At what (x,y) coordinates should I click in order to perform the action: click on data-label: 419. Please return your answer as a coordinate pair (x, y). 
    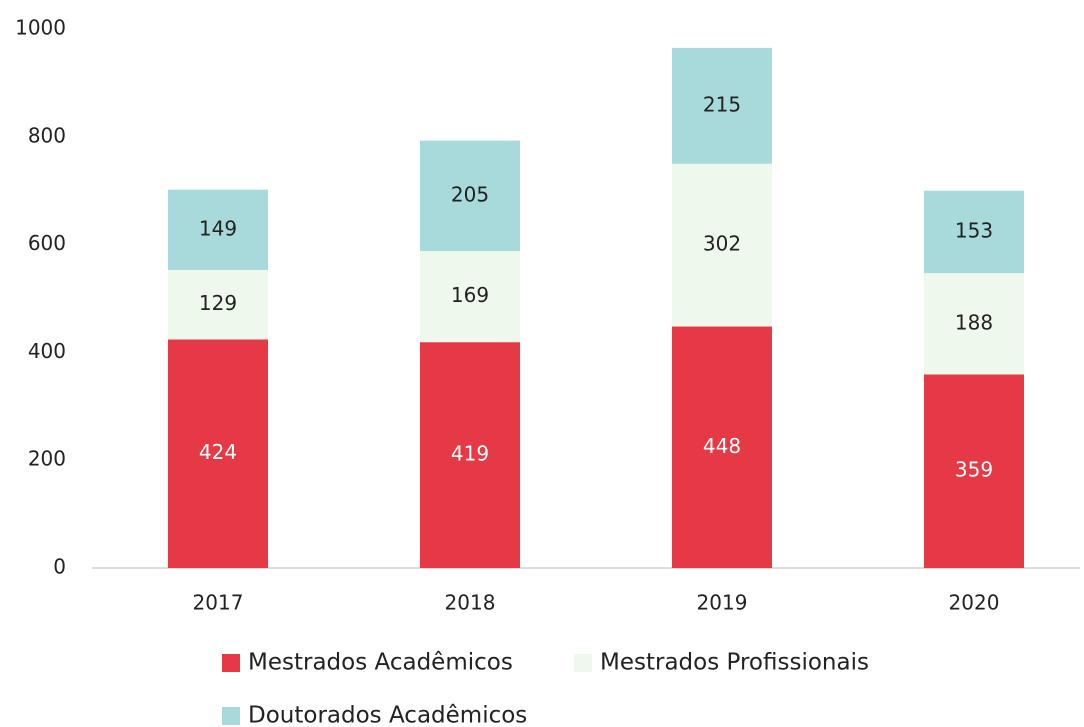
    Looking at the image, I should click on (470, 454).